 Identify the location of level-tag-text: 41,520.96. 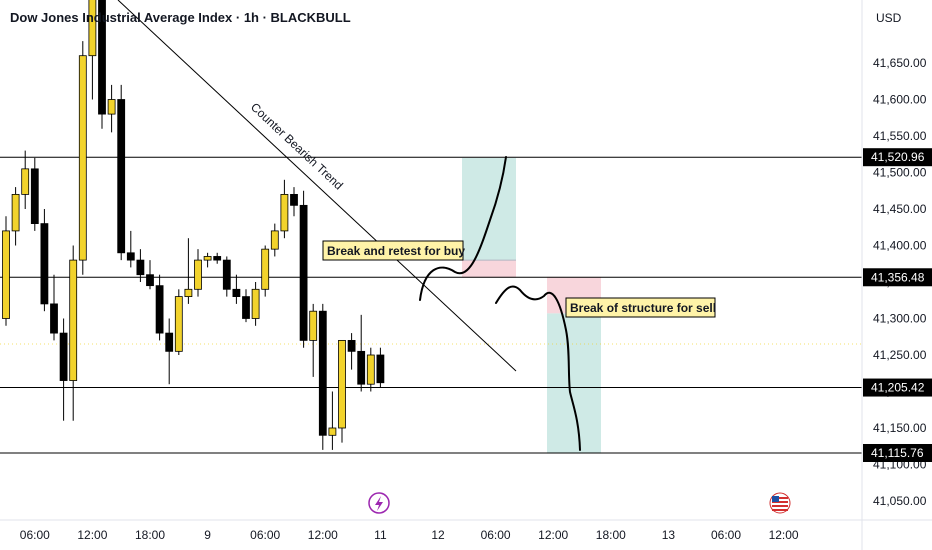
(898, 157).